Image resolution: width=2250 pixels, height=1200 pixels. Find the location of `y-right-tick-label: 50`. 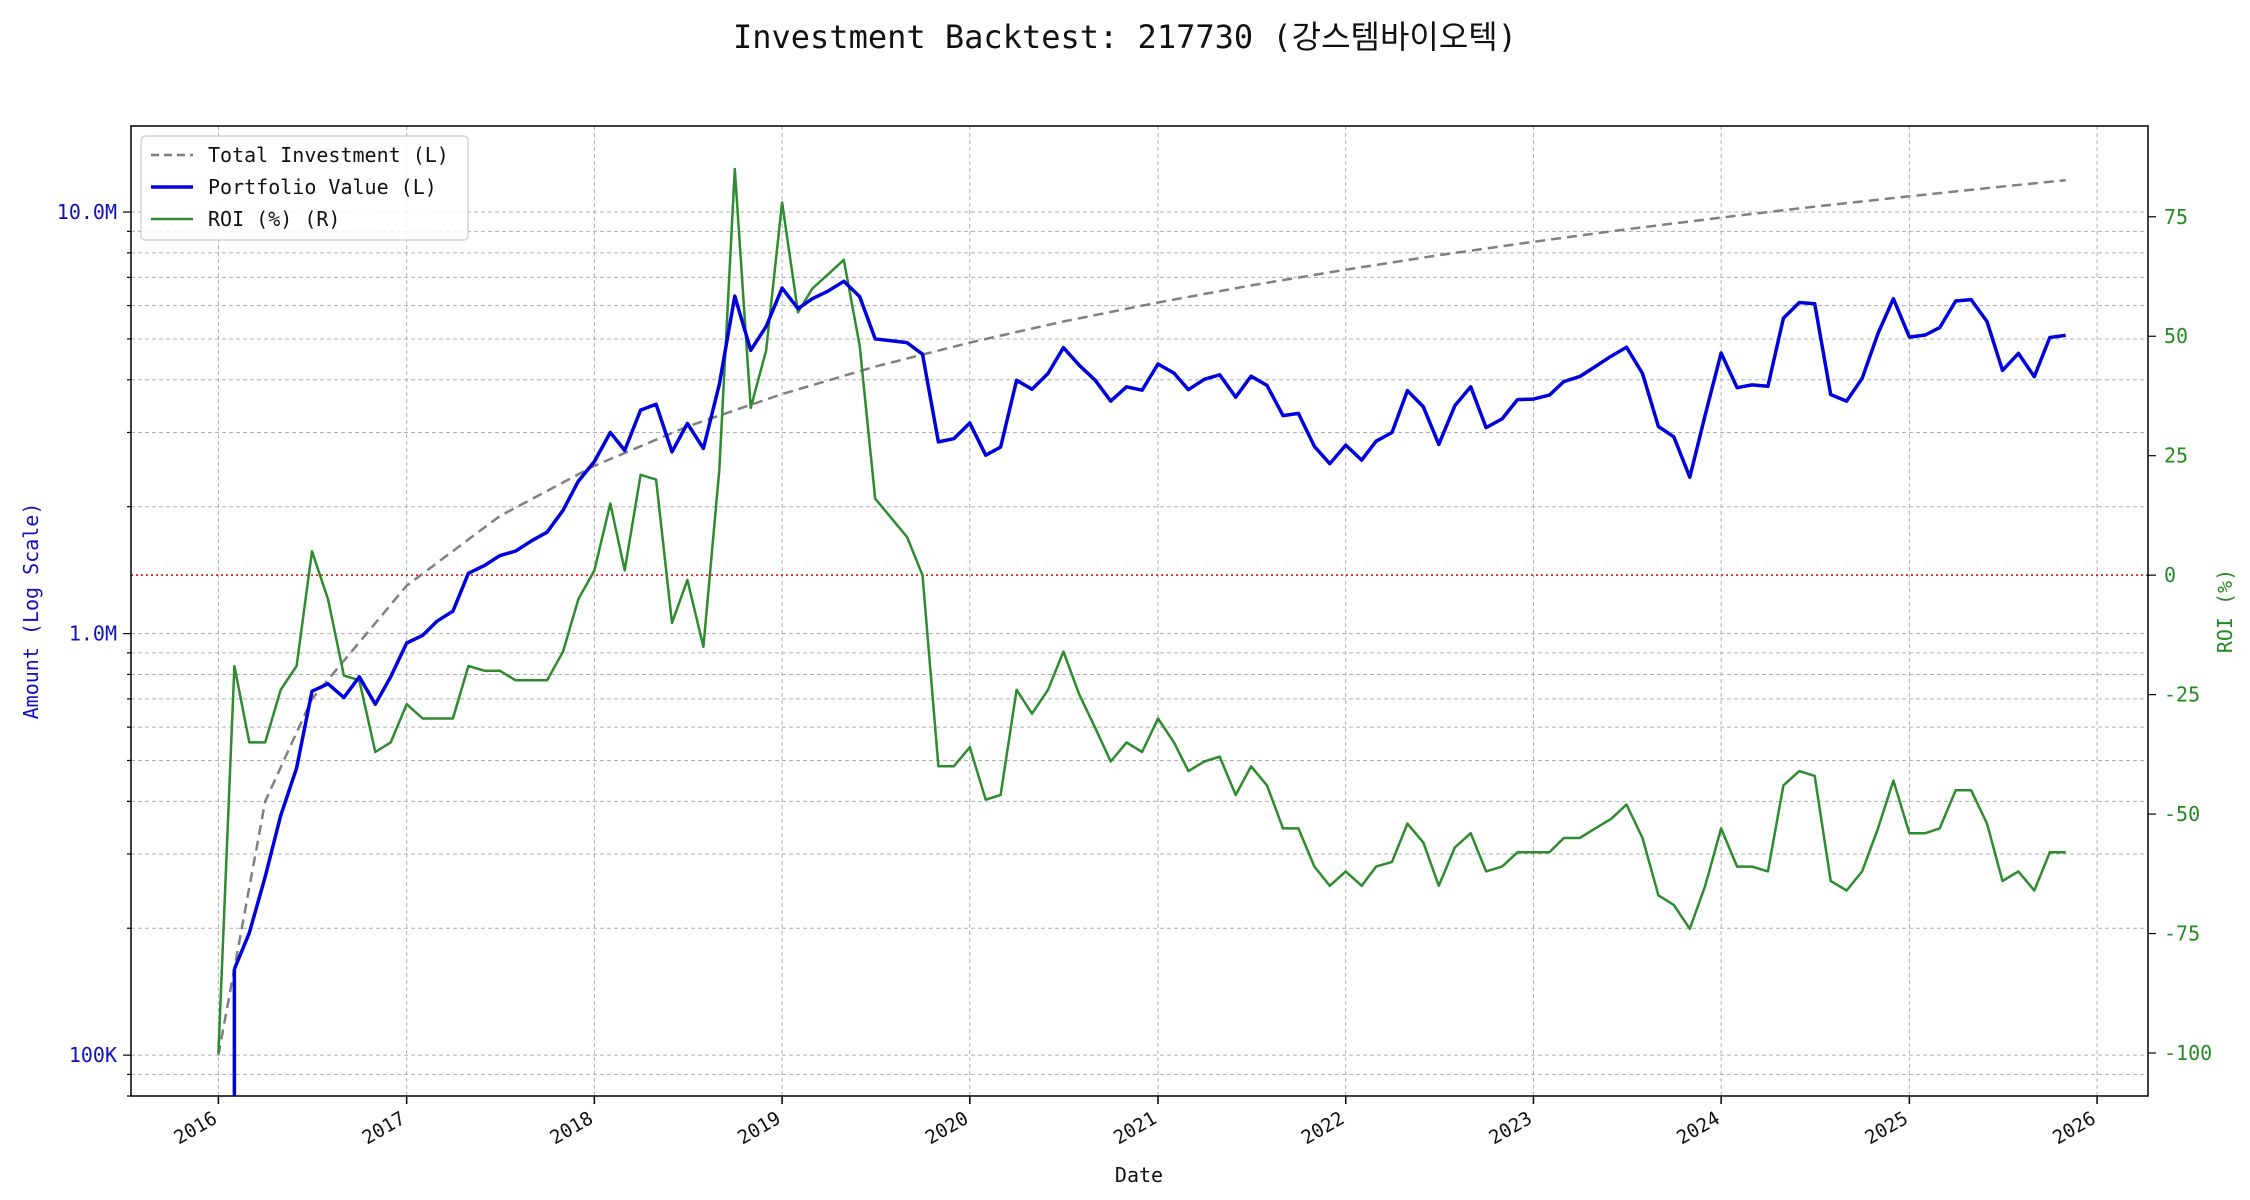

y-right-tick-label: 50 is located at coordinates (2176, 336).